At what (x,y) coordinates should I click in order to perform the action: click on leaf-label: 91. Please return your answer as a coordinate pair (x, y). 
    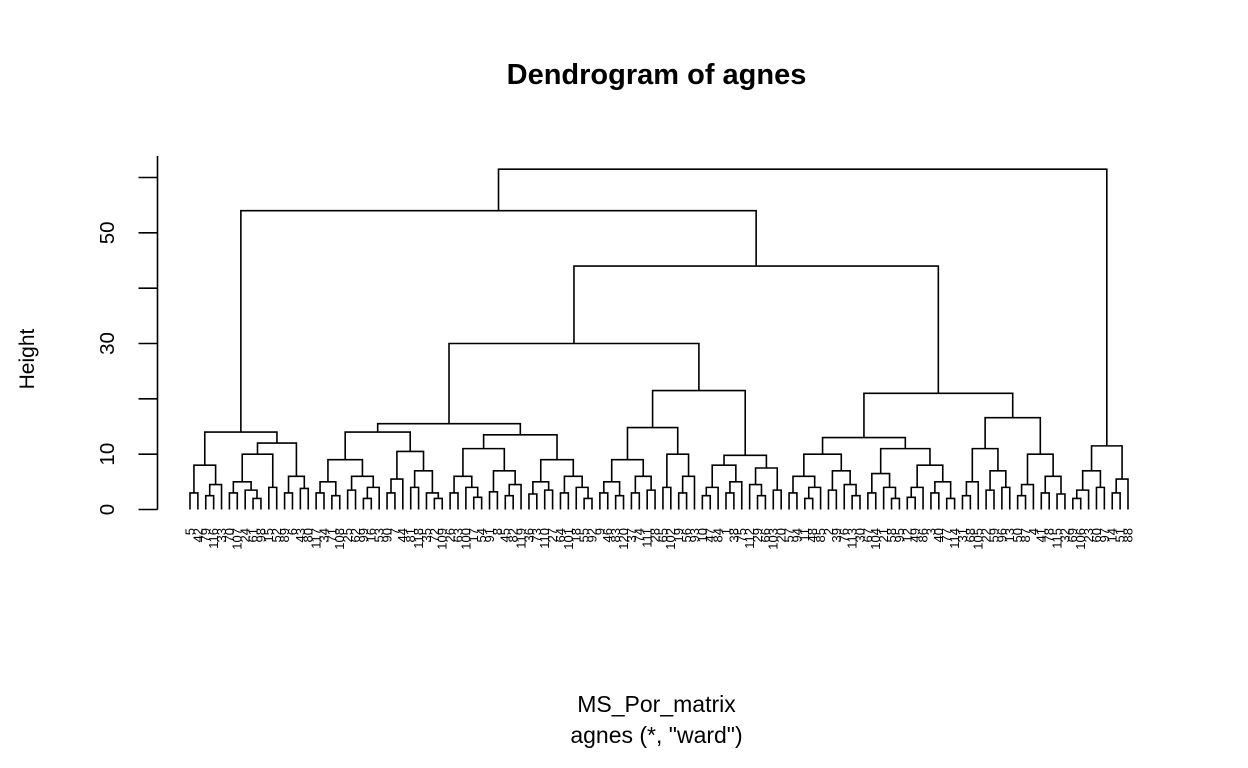
    Looking at the image, I should click on (489, 535).